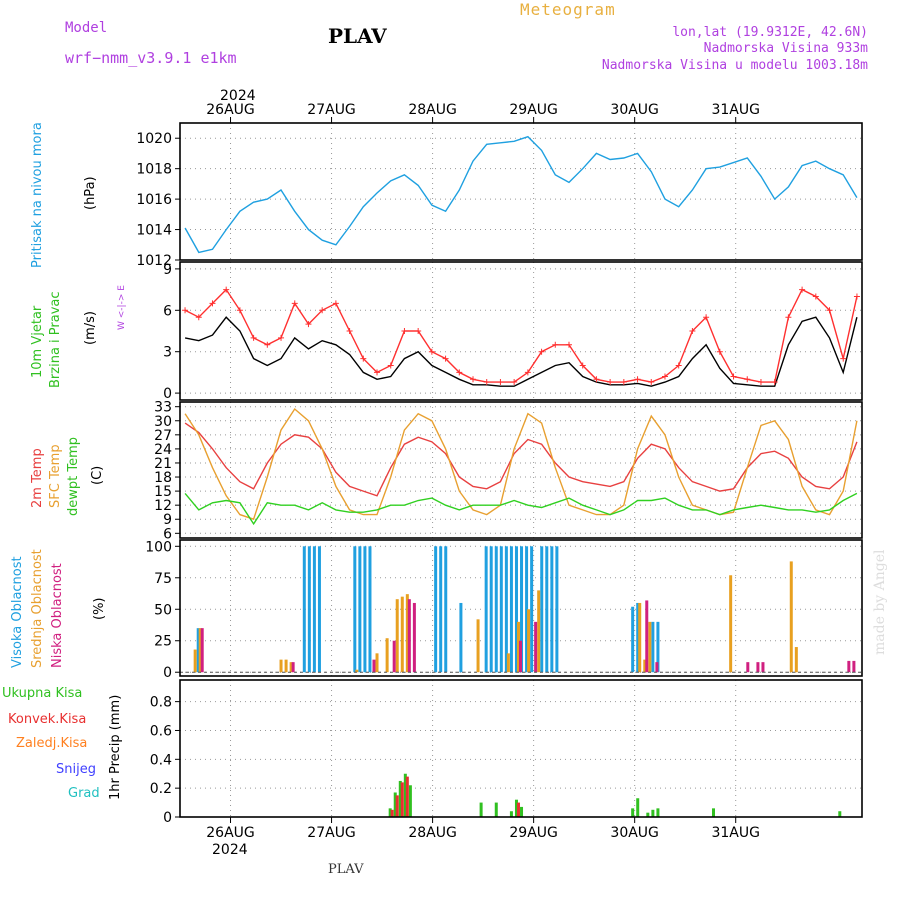 The image size is (900, 900). What do you see at coordinates (521, 351) in the screenshot?
I see `wind-series-line` at bounding box center [521, 351].